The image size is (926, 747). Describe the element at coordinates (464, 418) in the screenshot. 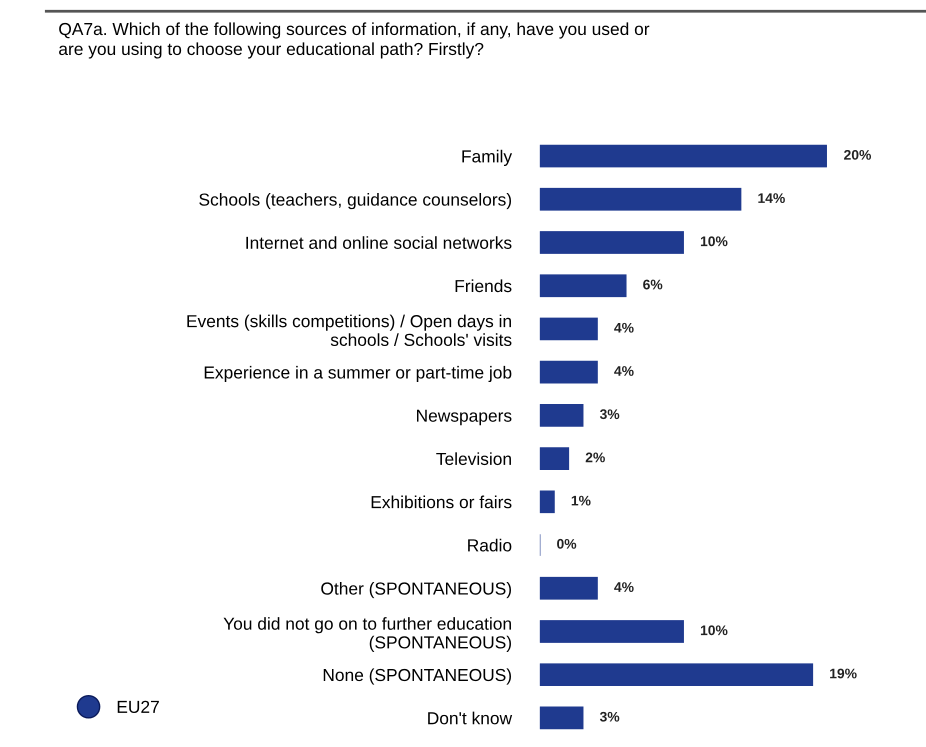

I see `y-tick-label: Newspapers` at that location.